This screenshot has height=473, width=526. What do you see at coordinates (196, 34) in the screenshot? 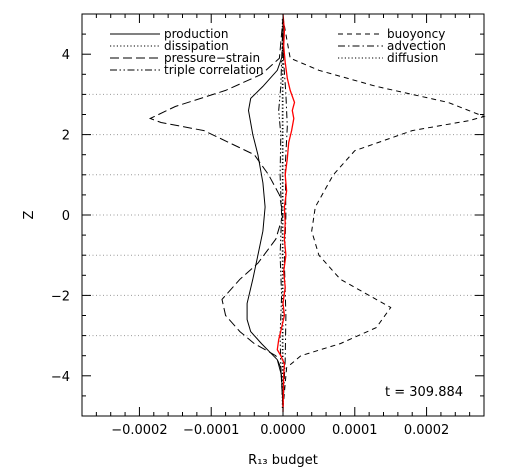
I see `legend-label: production` at bounding box center [196, 34].